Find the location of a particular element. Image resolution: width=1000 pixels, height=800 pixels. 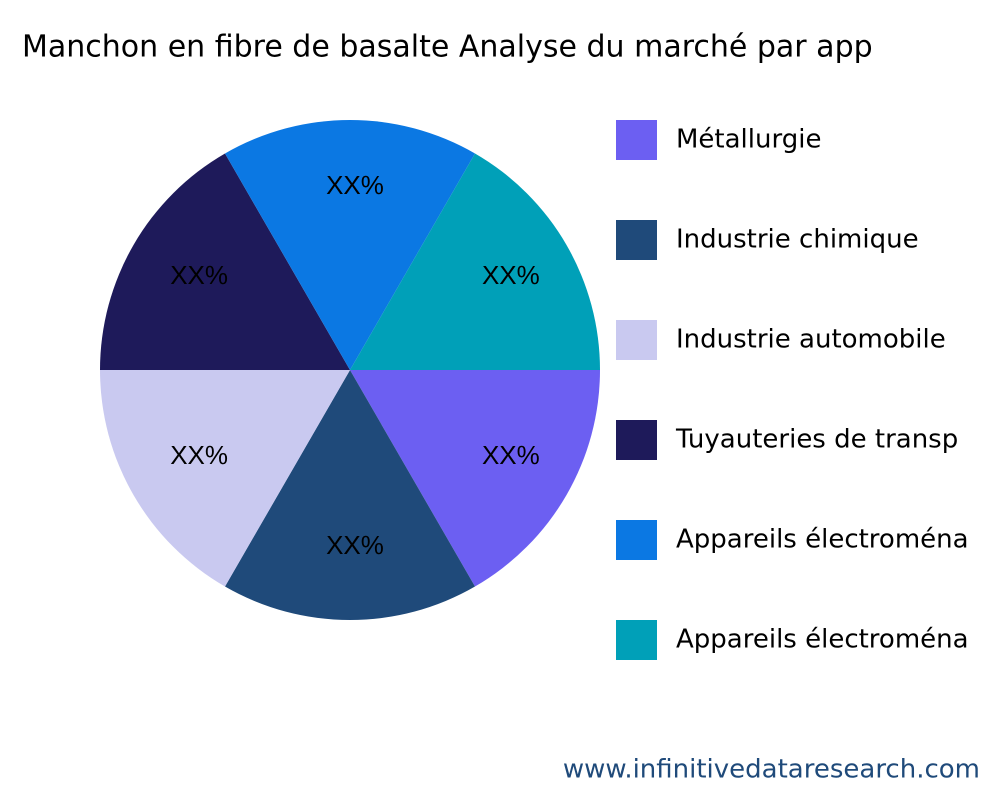

legend-label: Industrie automobile is located at coordinates (811, 340).